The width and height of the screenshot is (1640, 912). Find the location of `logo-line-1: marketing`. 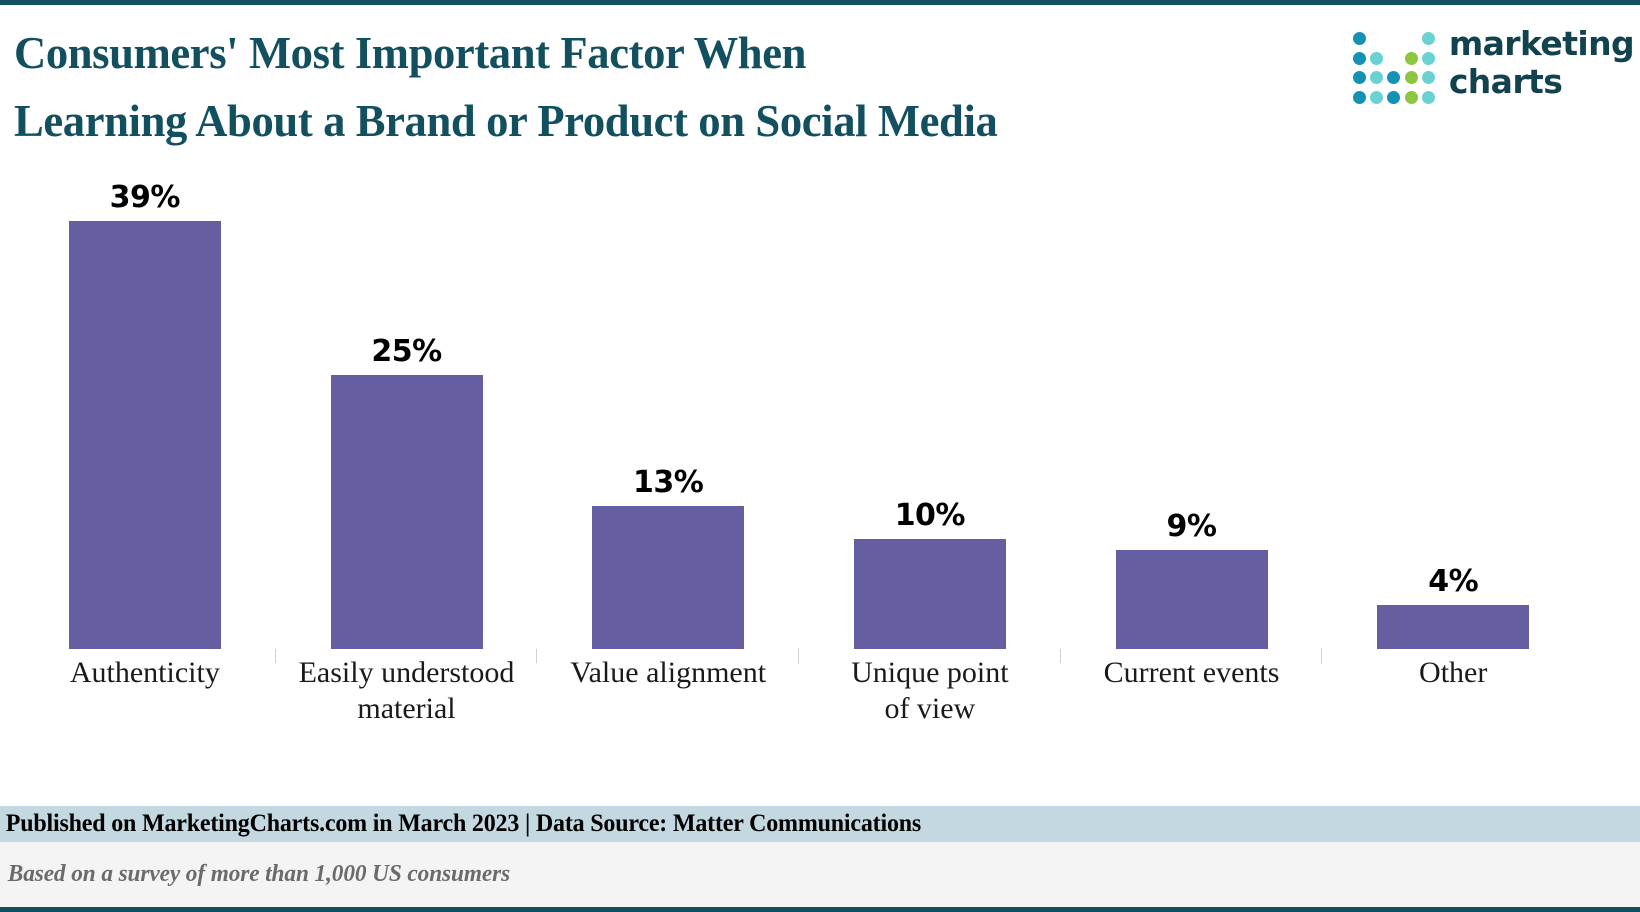

logo-line-1: marketing is located at coordinates (1541, 44).